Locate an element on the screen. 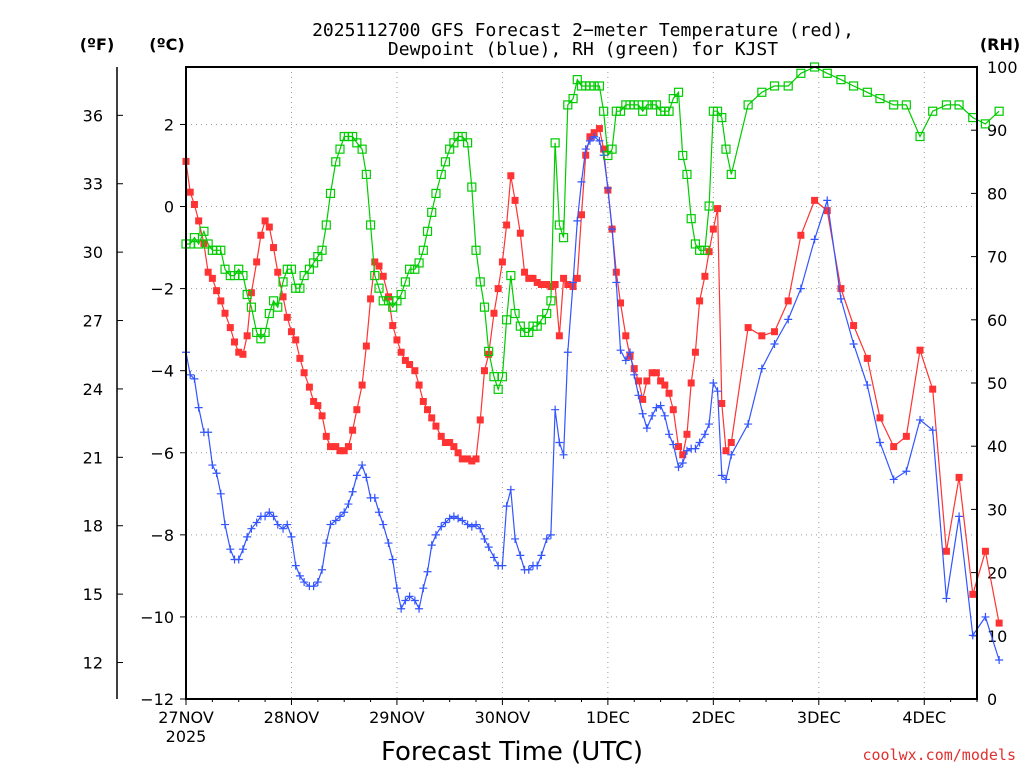 This screenshot has width=1024, height=768. x-axis-label: Forecast Time (UTC) is located at coordinates (512, 752).